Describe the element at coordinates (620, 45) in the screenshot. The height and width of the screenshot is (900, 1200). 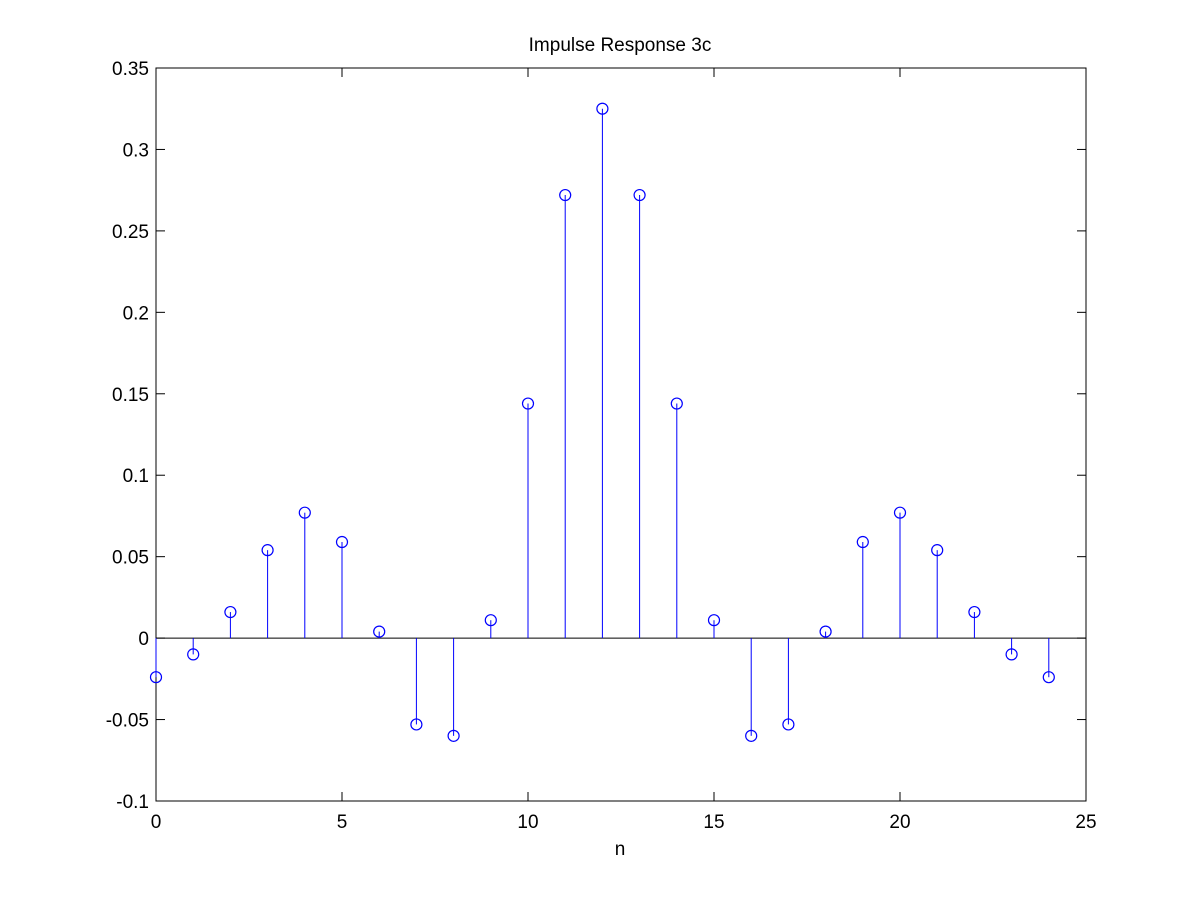
I see `chart-title: Impulse Response 3c` at that location.